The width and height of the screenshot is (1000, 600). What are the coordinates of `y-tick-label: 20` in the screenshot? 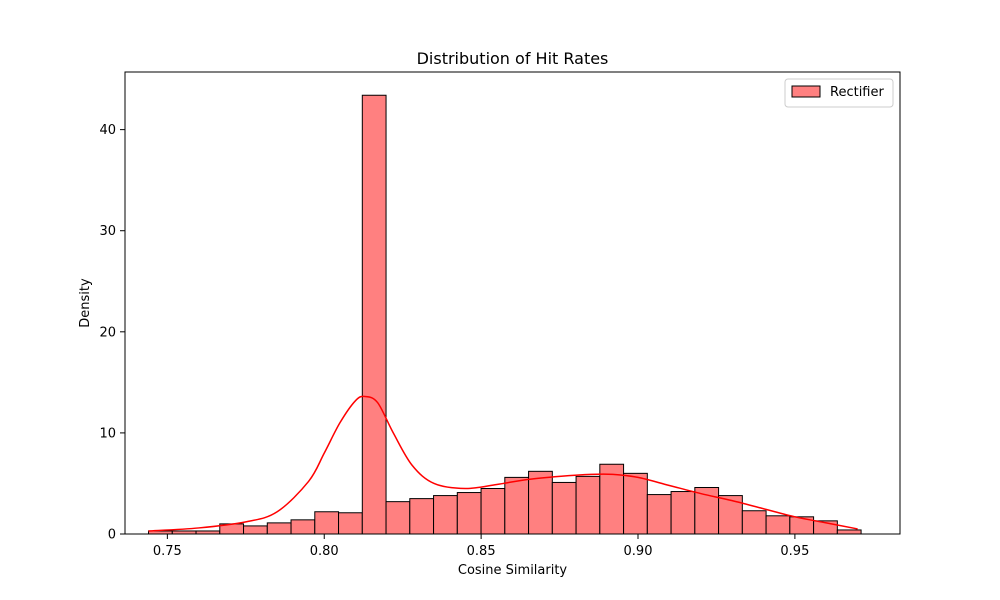 It's located at (107, 332).